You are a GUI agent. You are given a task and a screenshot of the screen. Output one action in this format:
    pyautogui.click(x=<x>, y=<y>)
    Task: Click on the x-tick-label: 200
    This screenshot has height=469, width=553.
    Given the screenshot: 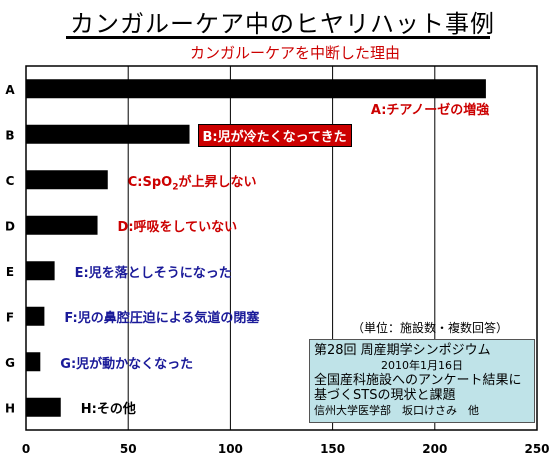 What is the action you would take?
    pyautogui.click(x=434, y=449)
    